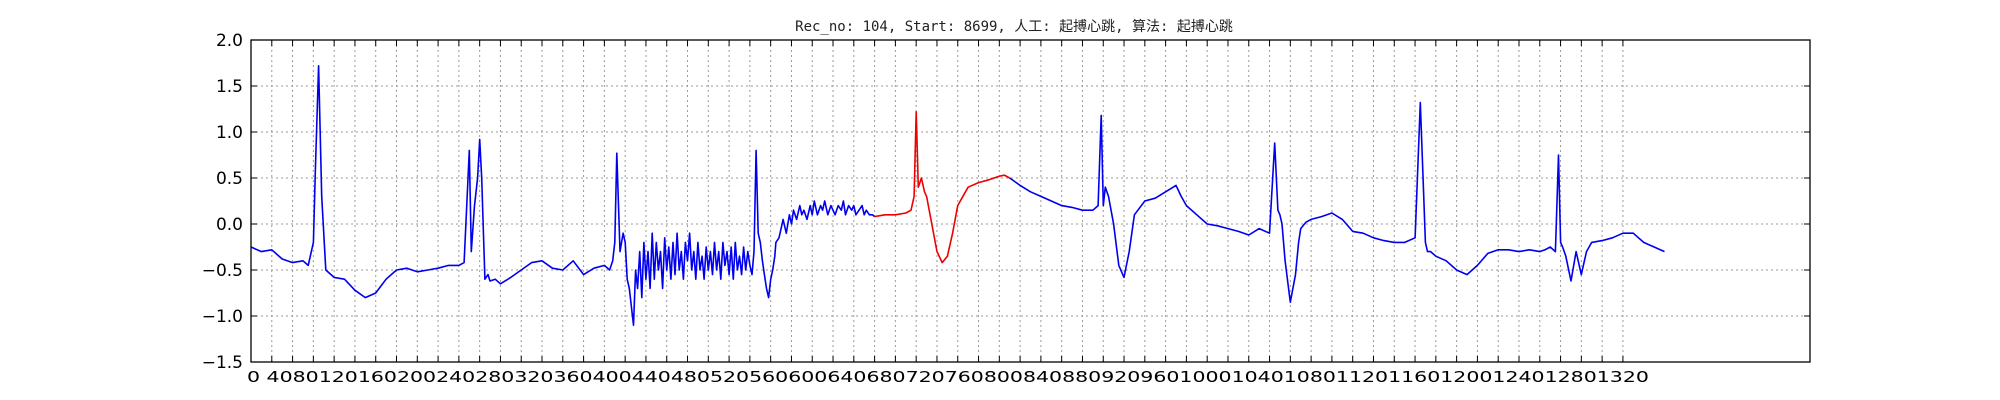 The height and width of the screenshot is (400, 2000). Describe the element at coordinates (229, 179) in the screenshot. I see `y-tick-label: 0.5` at that location.